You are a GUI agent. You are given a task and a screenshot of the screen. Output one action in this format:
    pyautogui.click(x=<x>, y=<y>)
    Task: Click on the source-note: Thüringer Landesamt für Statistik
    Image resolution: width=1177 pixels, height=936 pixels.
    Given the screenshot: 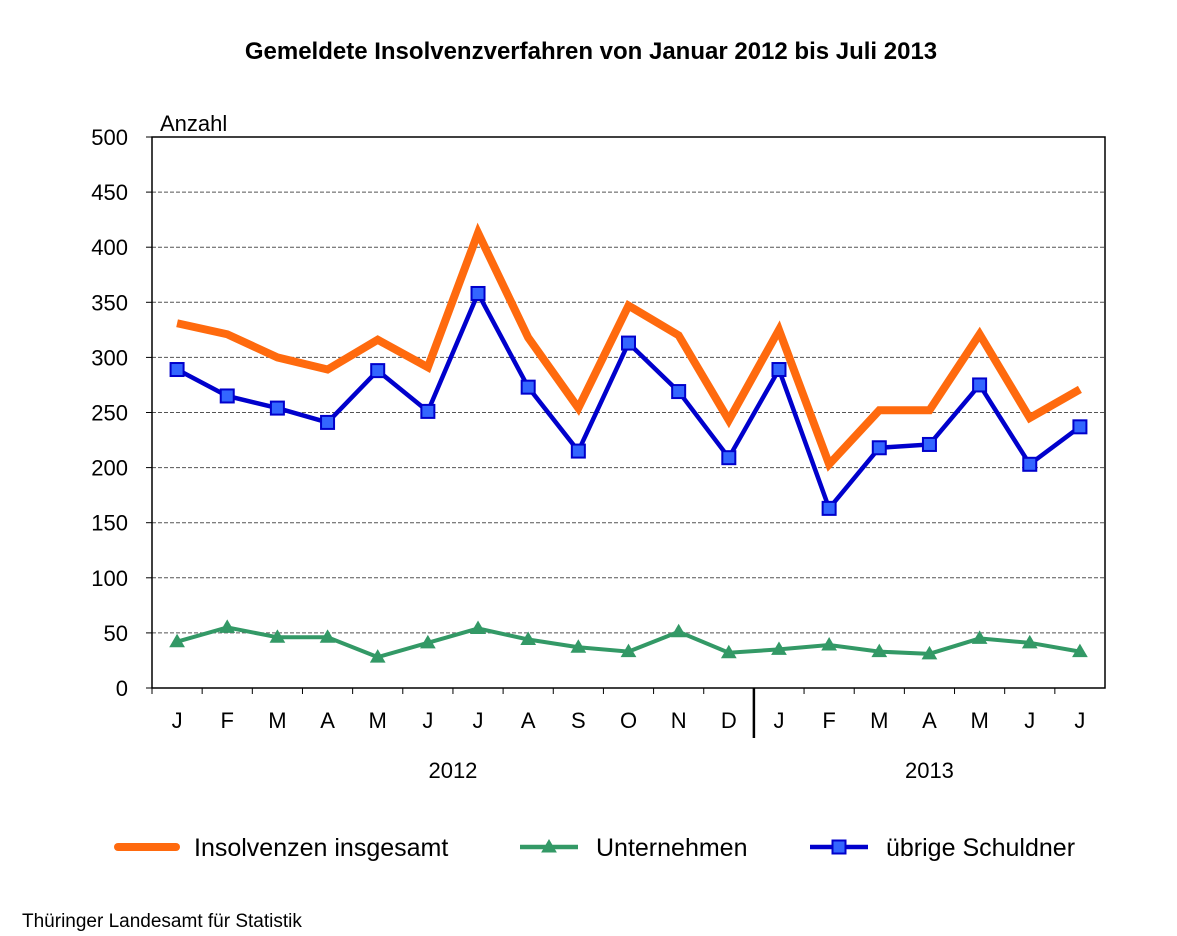 What is the action you would take?
    pyautogui.click(x=162, y=921)
    